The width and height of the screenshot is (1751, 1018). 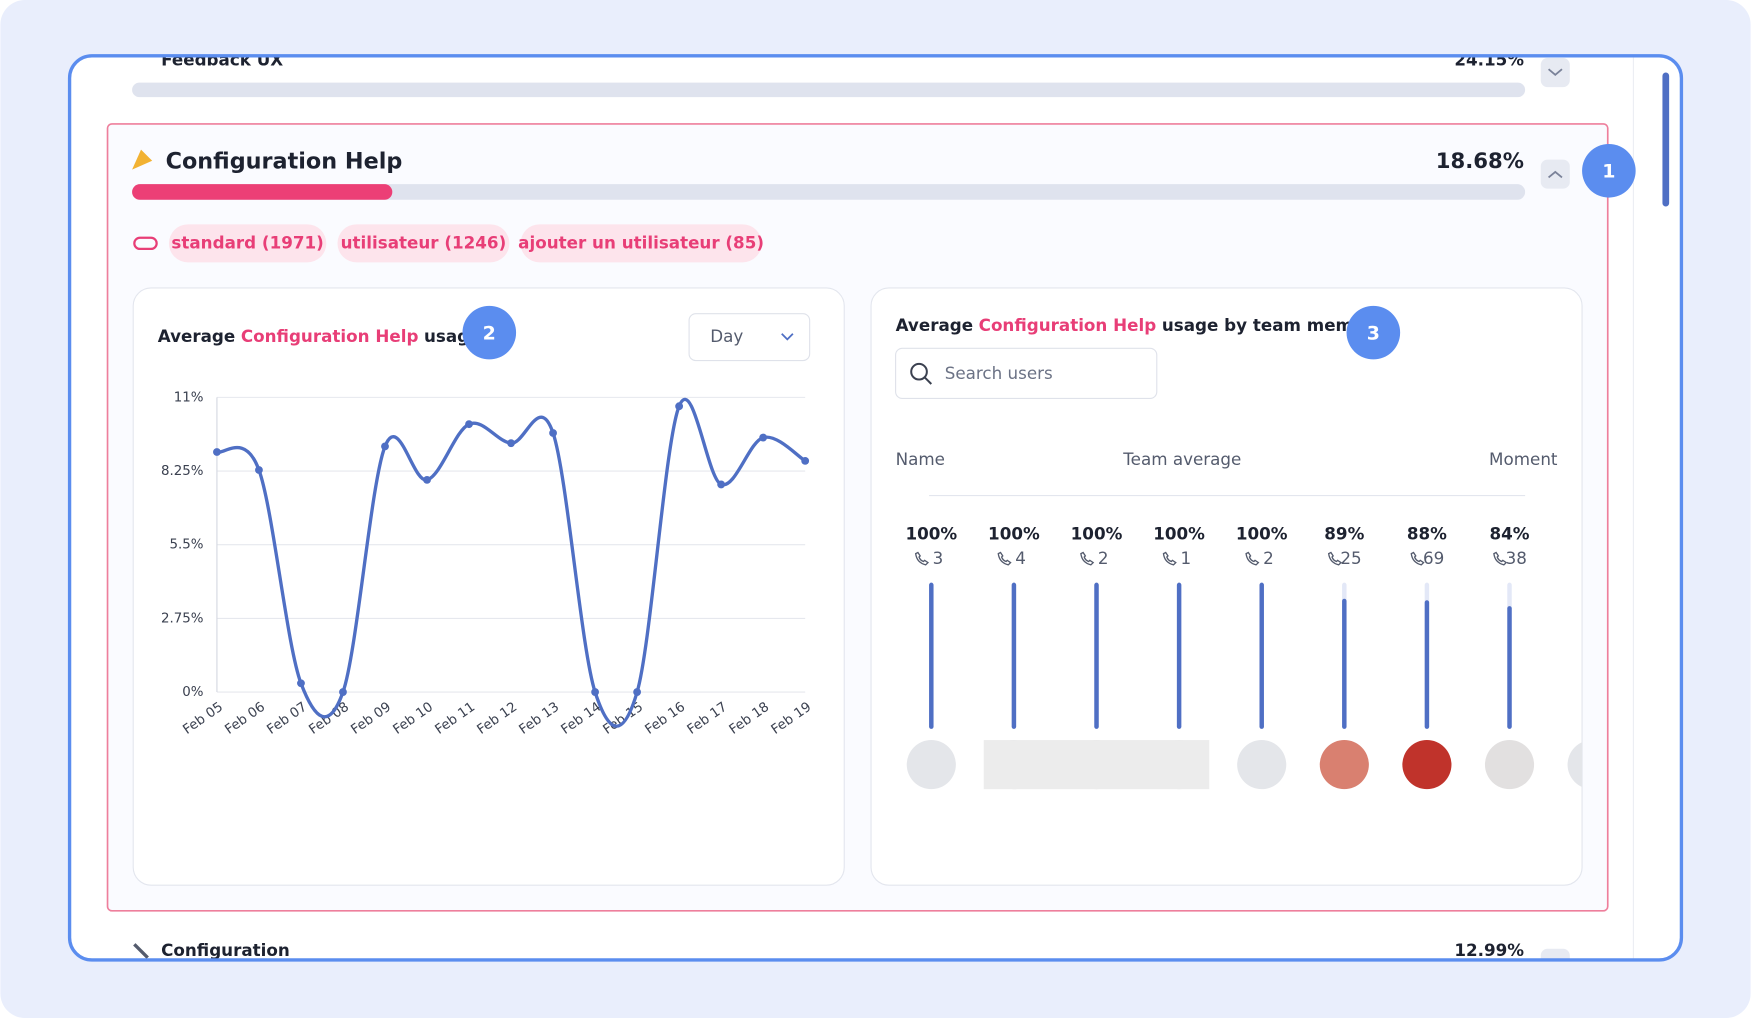 What do you see at coordinates (1185, 558) in the screenshot?
I see `member-calls: 1` at bounding box center [1185, 558].